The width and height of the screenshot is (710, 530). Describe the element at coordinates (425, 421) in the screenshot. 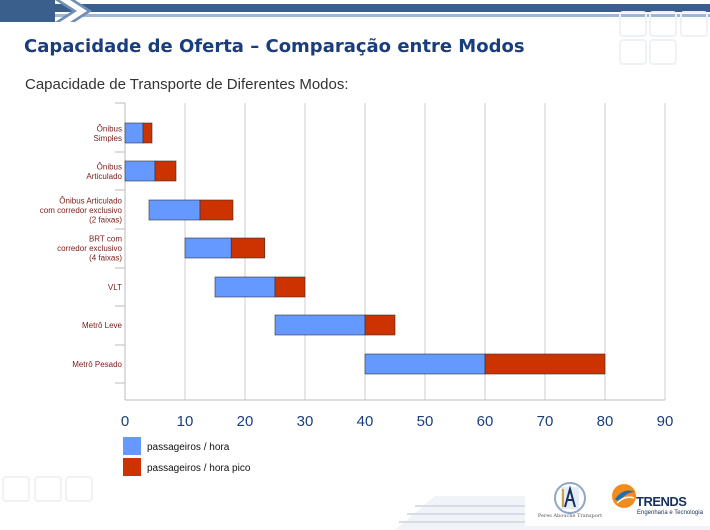

I see `x-tick-label: 50` at that location.